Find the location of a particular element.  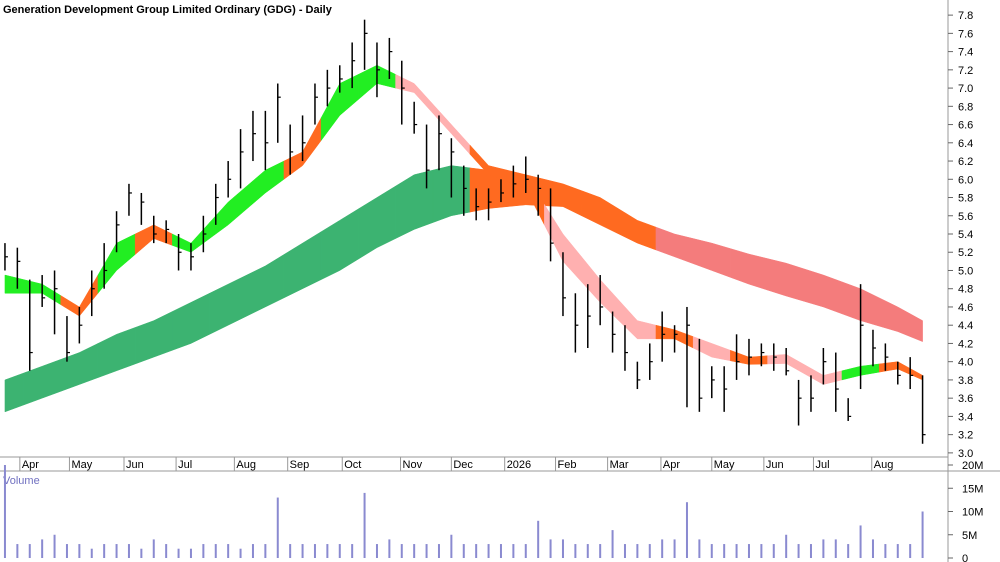

x-tick-label: Nov is located at coordinates (413, 465).